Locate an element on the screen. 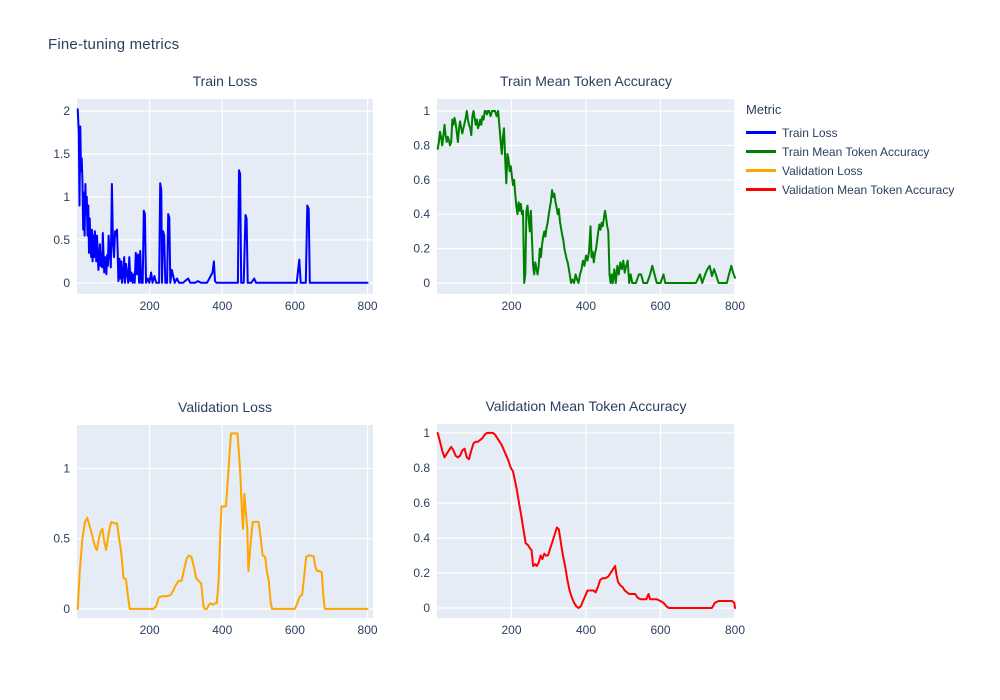  validation-loss-title: Validation Loss is located at coordinates (225, 407).